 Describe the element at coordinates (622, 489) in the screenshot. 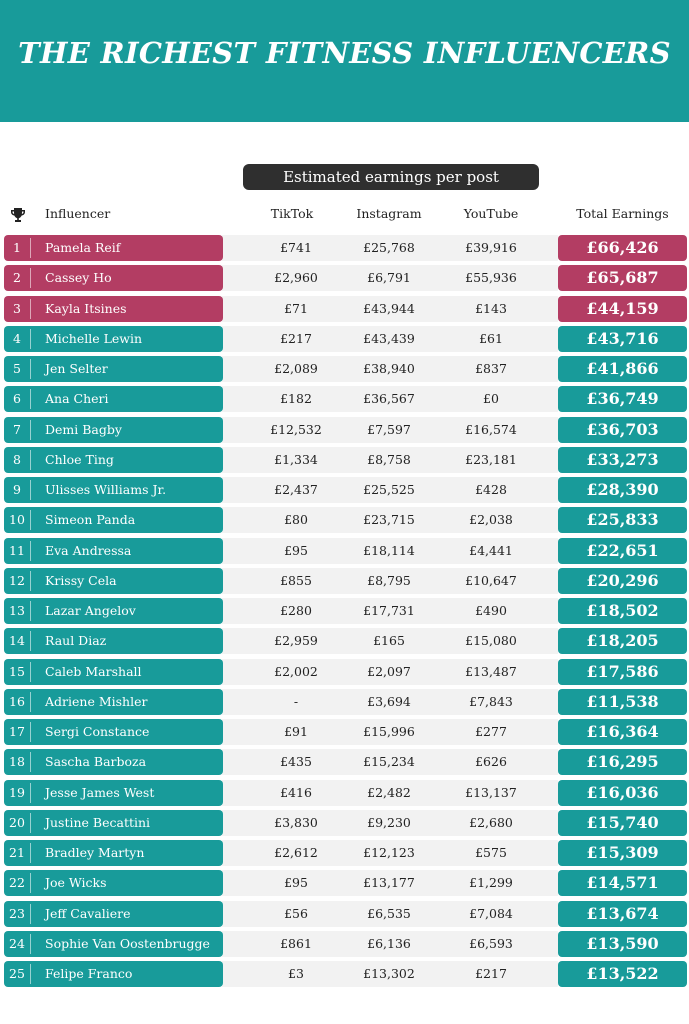

I see `total-earnings: £28,390` at that location.